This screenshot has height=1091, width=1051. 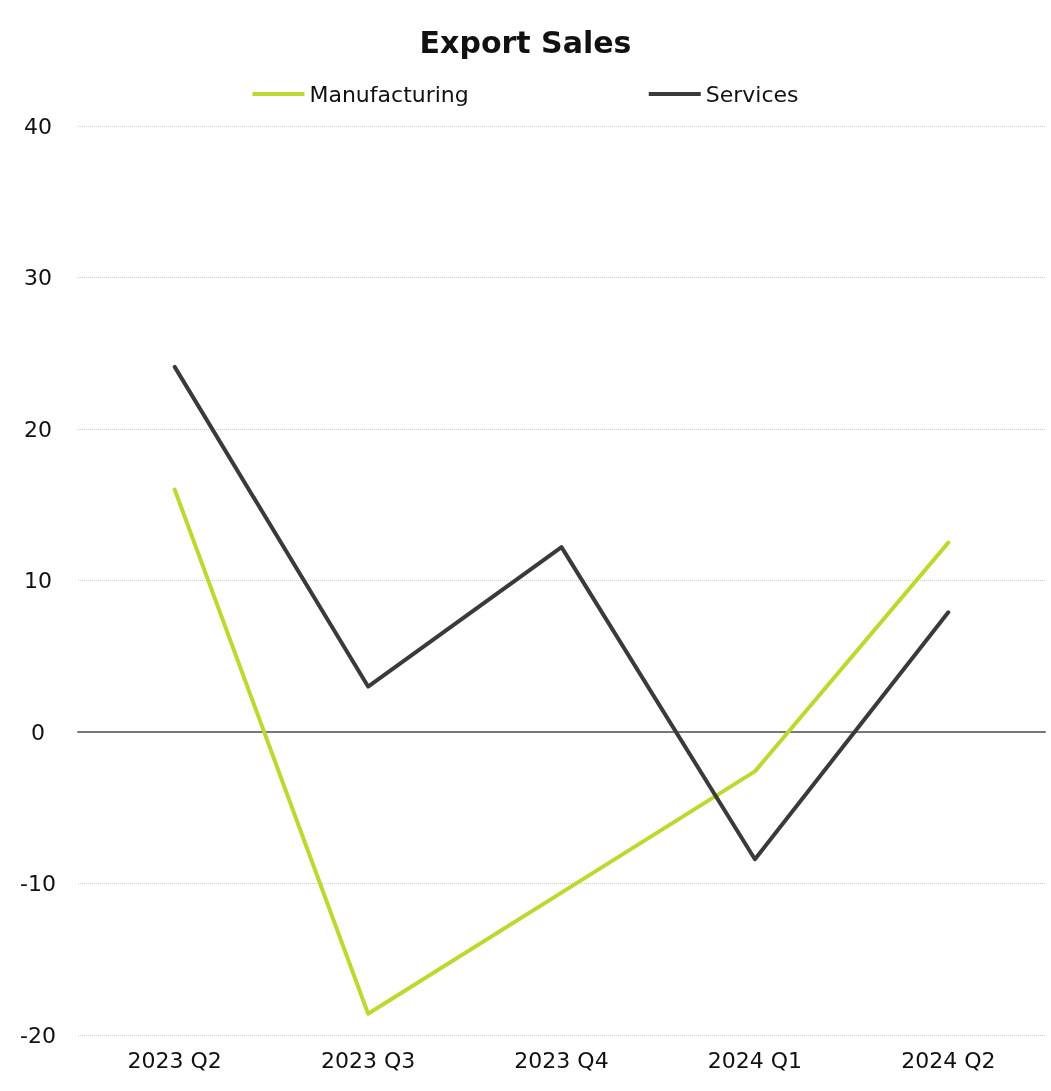 I want to click on x-tick-label: 2023 Q4, so click(x=561, y=1060).